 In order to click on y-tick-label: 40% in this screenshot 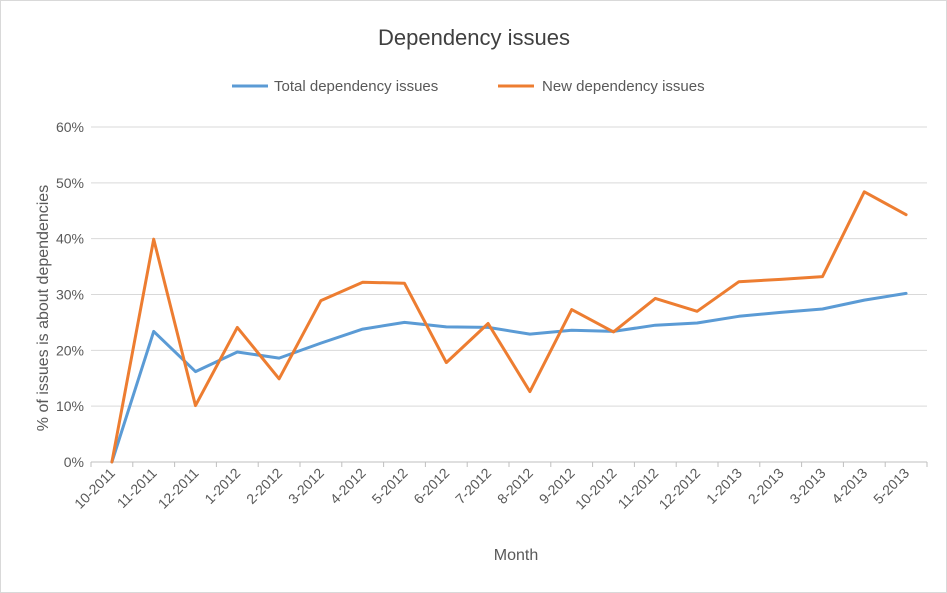, I will do `click(70, 239)`.